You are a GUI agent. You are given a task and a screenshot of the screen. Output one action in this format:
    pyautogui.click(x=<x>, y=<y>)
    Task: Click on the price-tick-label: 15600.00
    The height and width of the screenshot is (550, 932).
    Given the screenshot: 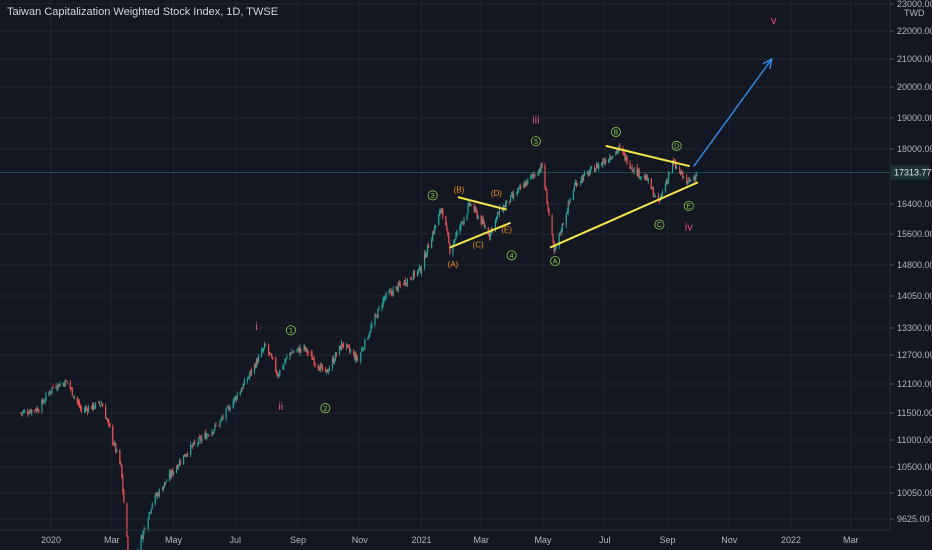 What is the action you would take?
    pyautogui.click(x=914, y=234)
    